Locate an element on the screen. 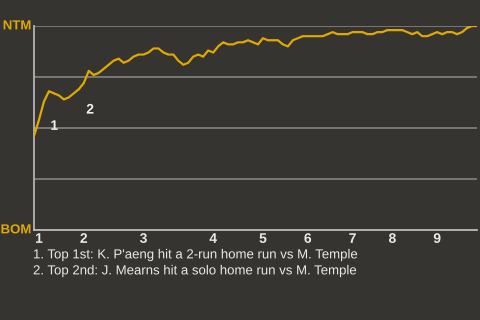 Image resolution: width=480 pixels, height=320 pixels. annotation: 2 is located at coordinates (90, 109).